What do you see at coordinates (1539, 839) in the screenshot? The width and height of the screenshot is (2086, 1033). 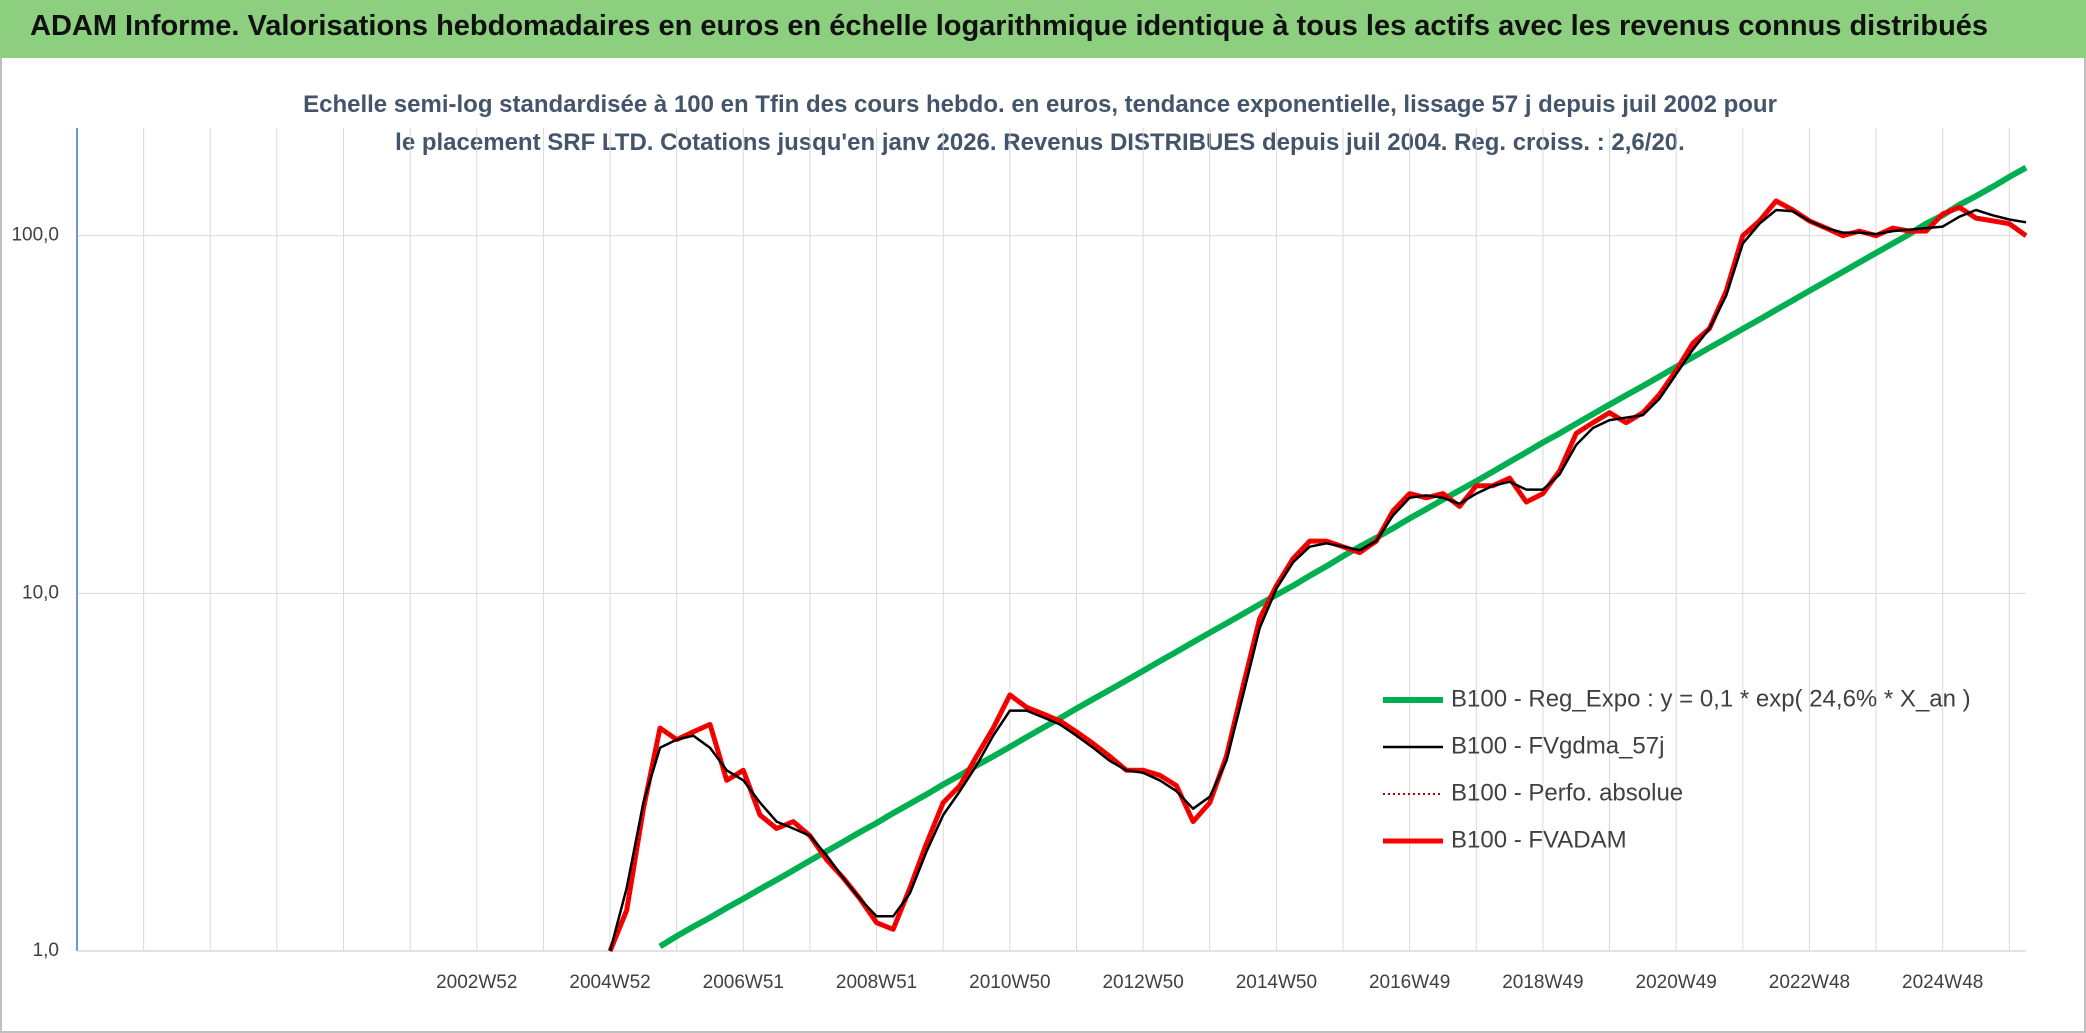 I see `legend-label: B100 - FVADAM` at bounding box center [1539, 839].